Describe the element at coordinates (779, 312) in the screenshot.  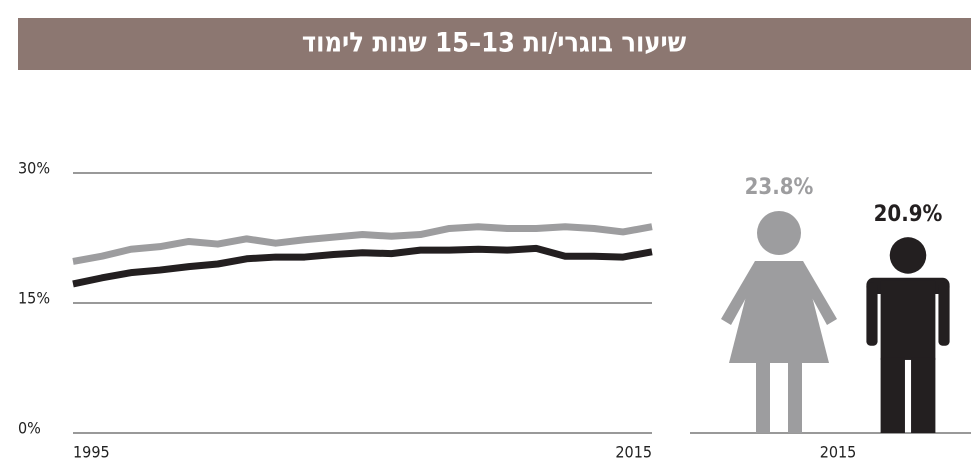
I see `icon-body` at that location.